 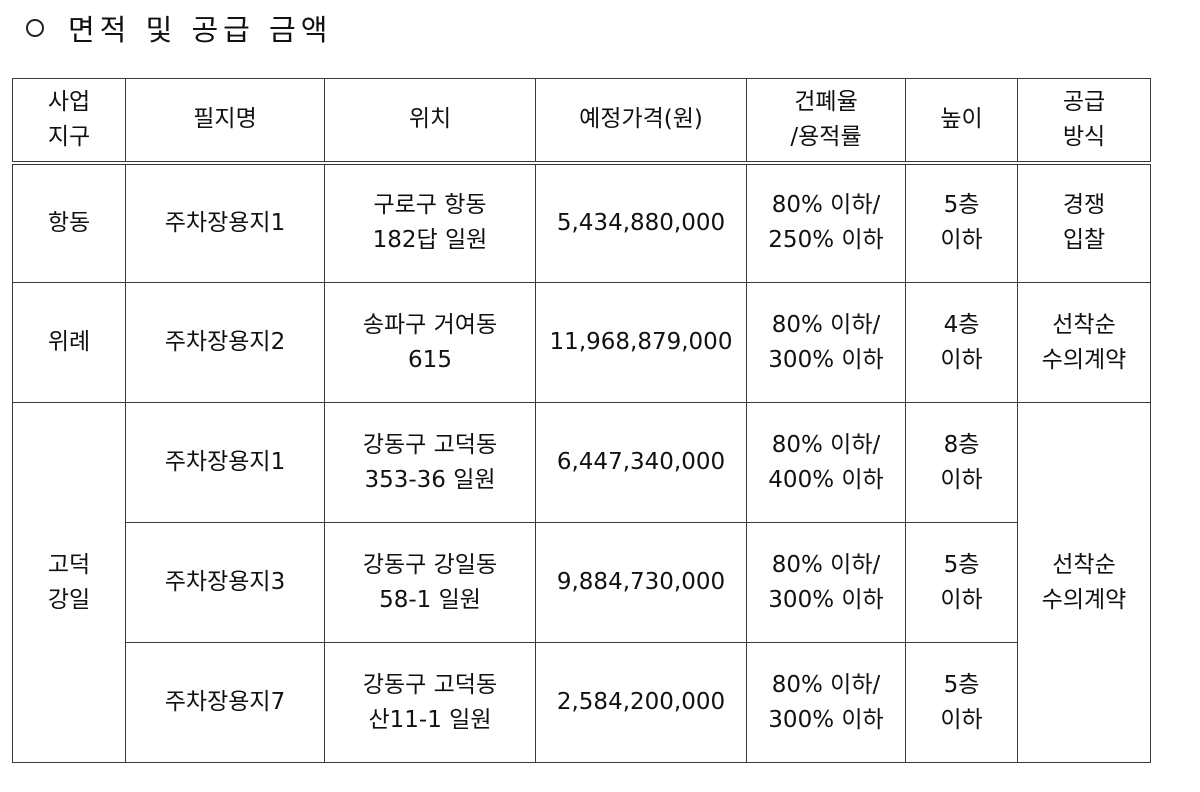 I want to click on location-cell: 강동구 강일동 58-1 일원, so click(x=430, y=582).